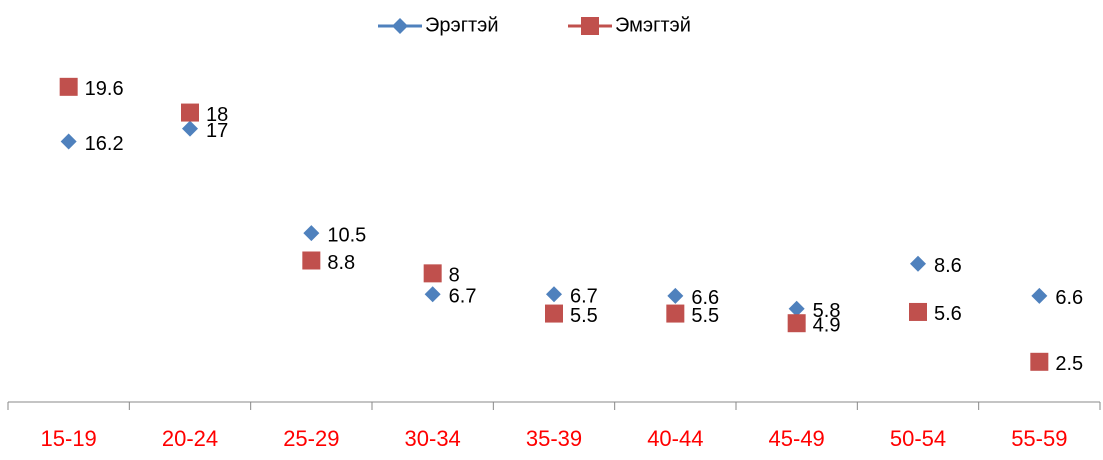 Image resolution: width=1103 pixels, height=460 pixels. I want to click on x-tick-label: 50-54, so click(918, 438).